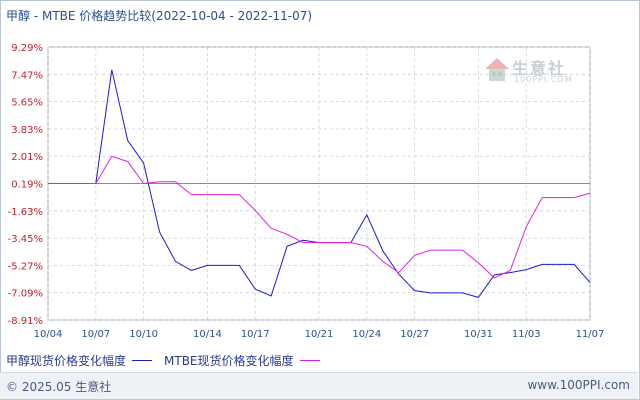 Image resolution: width=640 pixels, height=400 pixels. I want to click on x-tick-label: 10/27, so click(414, 334).